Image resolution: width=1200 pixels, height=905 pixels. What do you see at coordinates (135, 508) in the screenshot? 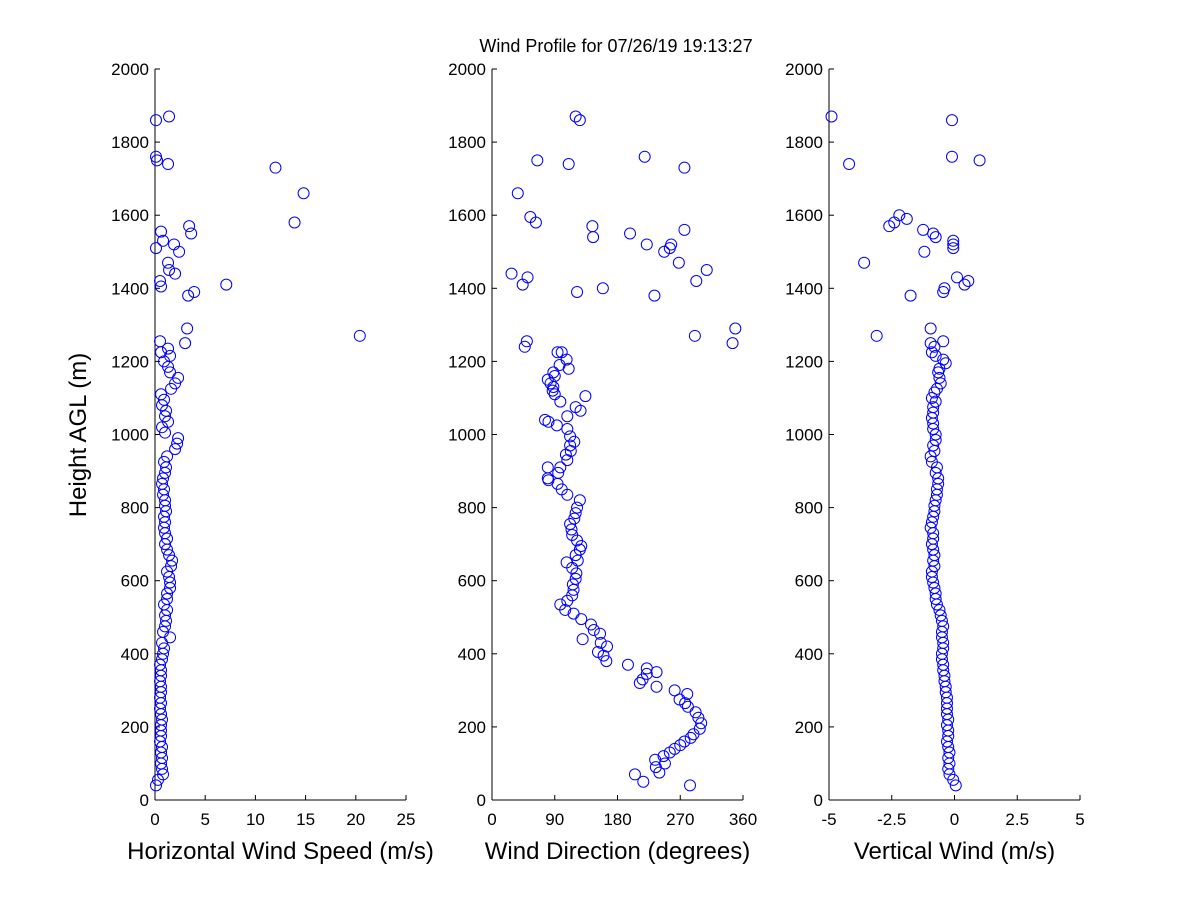
I see `speed-y-tick-label: 800` at bounding box center [135, 508].